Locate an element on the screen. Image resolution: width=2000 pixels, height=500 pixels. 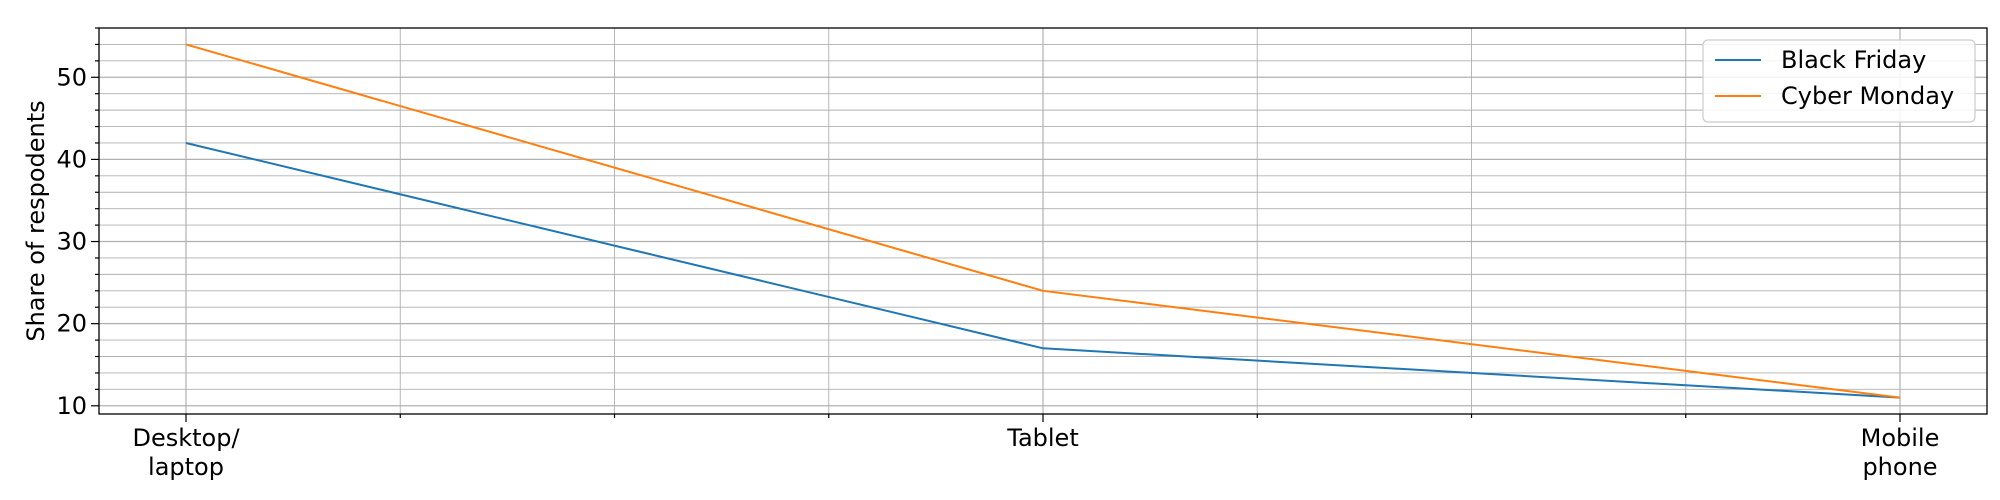
legend-label: Black Friday is located at coordinates (1853, 60).